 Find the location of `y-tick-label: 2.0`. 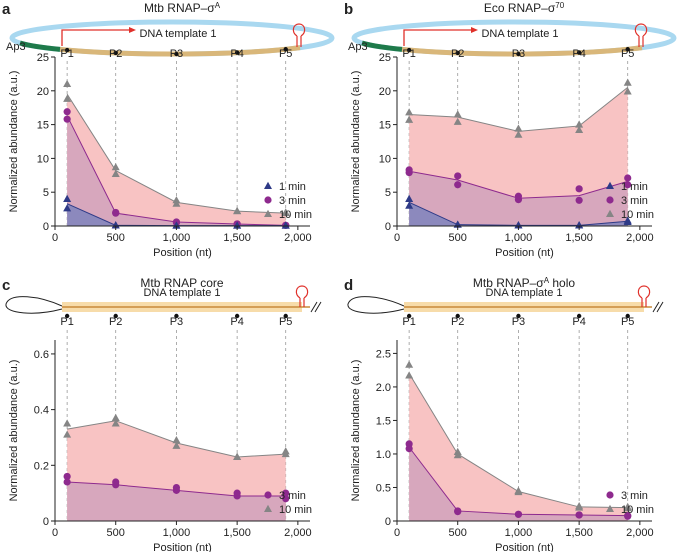

y-tick-label: 2.0 is located at coordinates (383, 388).